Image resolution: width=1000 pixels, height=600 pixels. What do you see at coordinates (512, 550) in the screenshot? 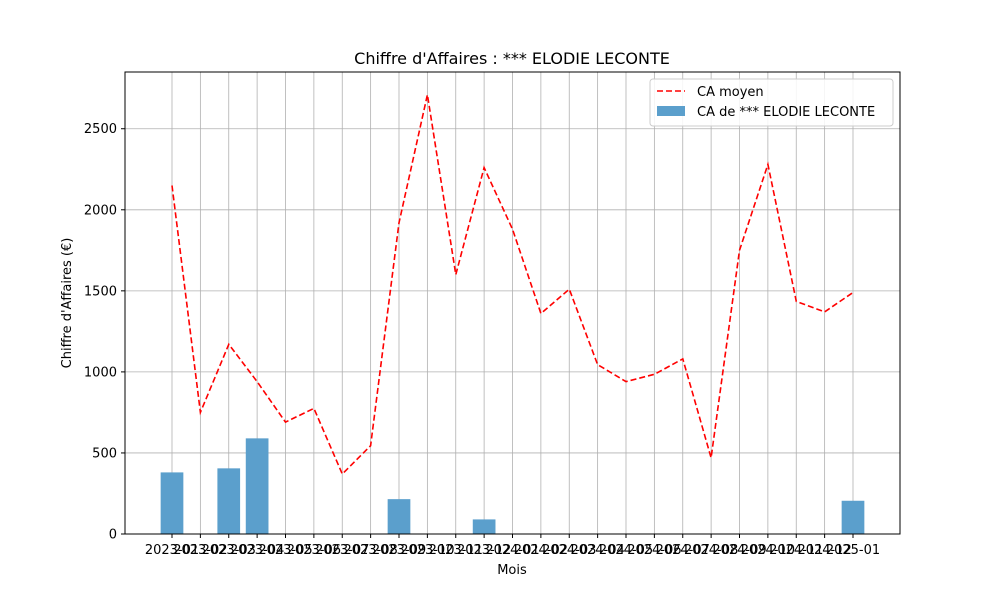
I see `x-tick-label: 2024-01` at bounding box center [512, 550].